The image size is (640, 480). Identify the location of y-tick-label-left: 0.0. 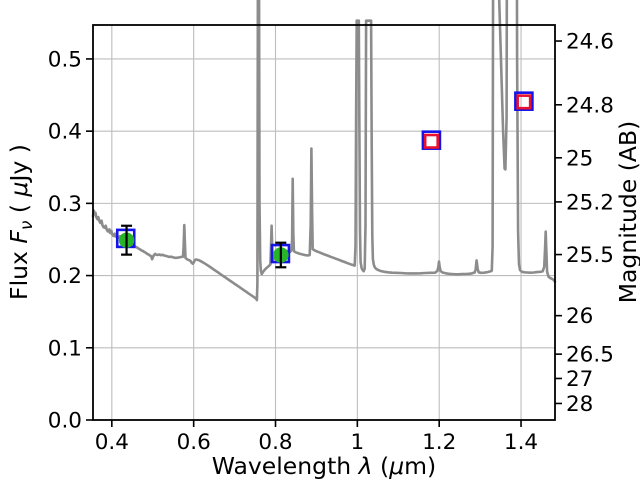
(65, 421).